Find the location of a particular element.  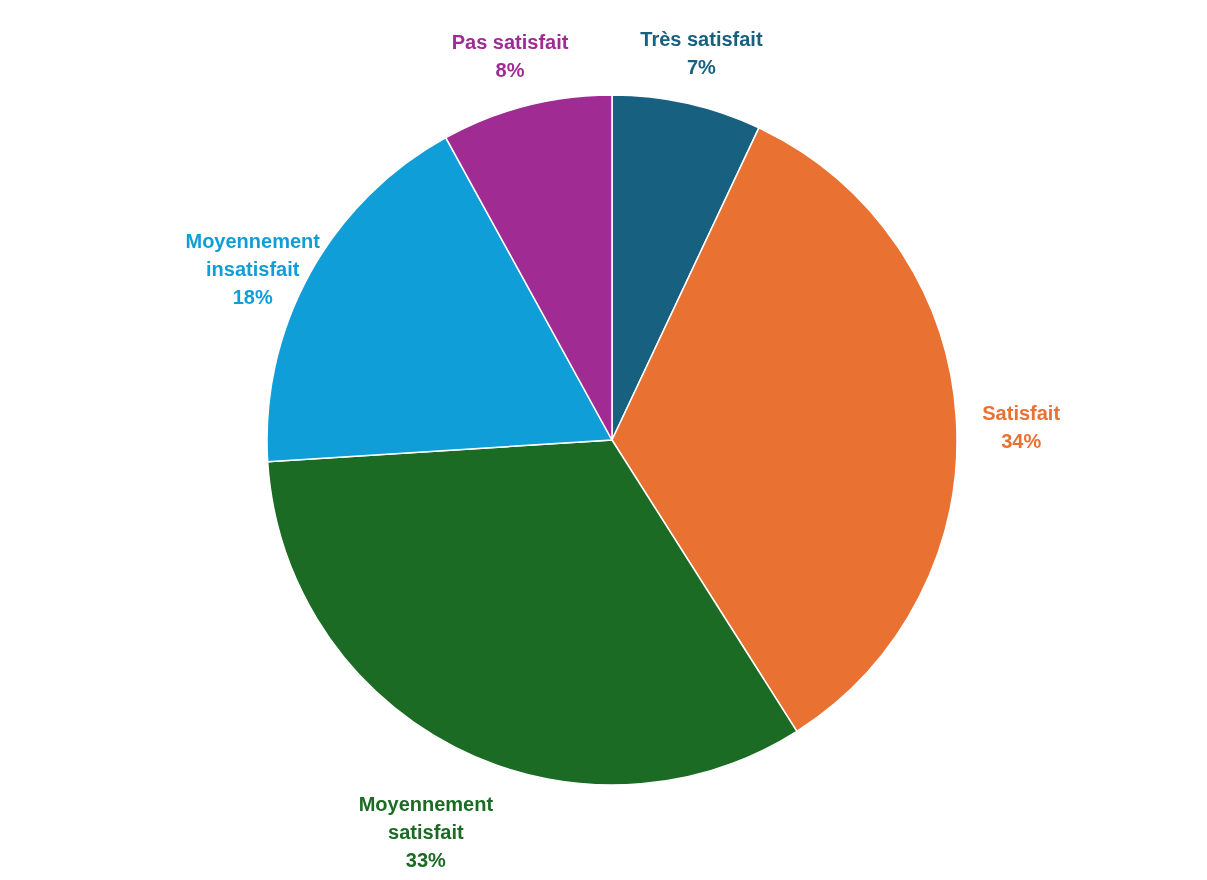

slice-label: Satisfait is located at coordinates (1021, 413).